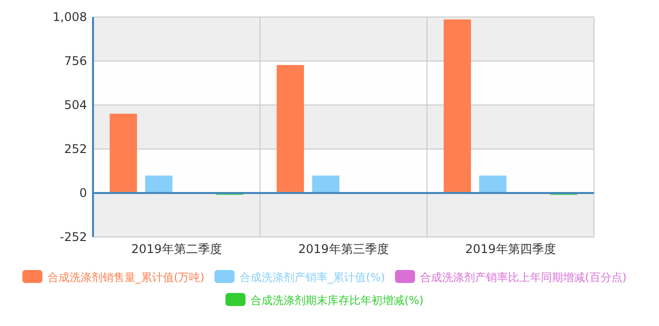 The width and height of the screenshot is (659, 326). Describe the element at coordinates (510, 249) in the screenshot. I see `x-tick-label: 2019年第四季度` at that location.